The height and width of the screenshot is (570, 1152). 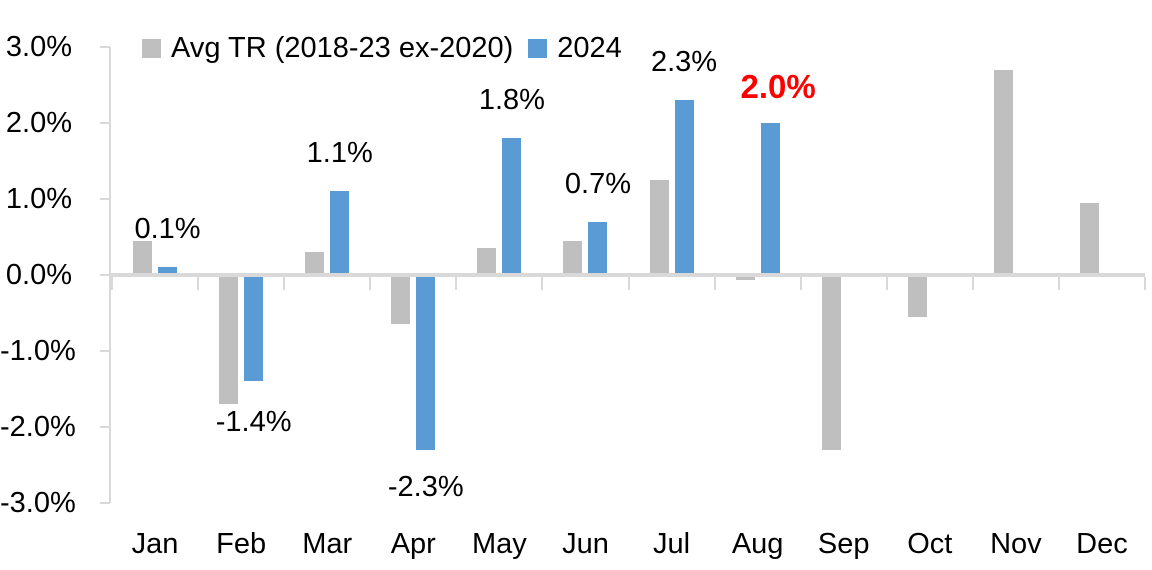 I want to click on x-axis-label-may: May, so click(x=499, y=544).